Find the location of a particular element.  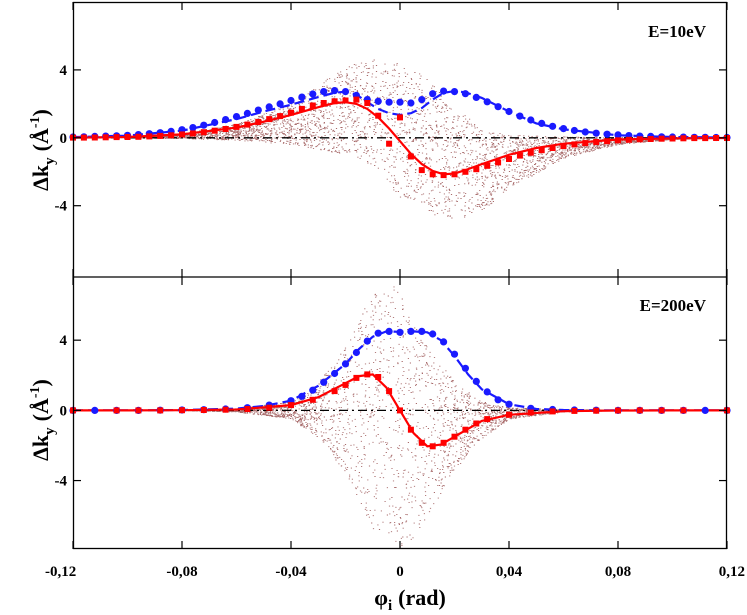

y-tick-label-bottom: -4 is located at coordinates (61, 482).